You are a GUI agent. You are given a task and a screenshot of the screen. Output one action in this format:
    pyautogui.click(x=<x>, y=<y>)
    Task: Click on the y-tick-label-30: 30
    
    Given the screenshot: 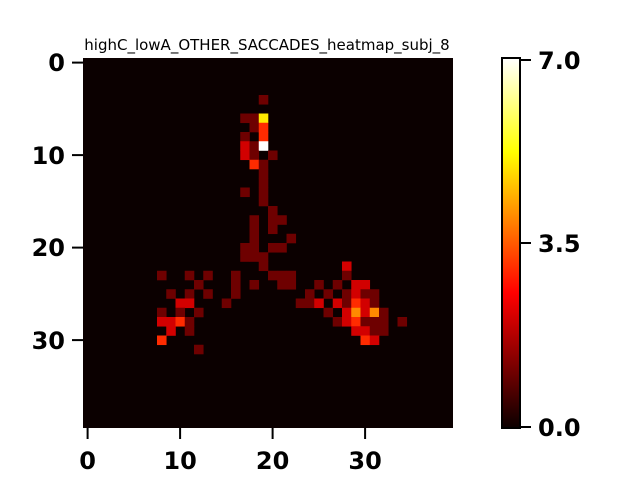 What is the action you would take?
    pyautogui.click(x=48, y=341)
    